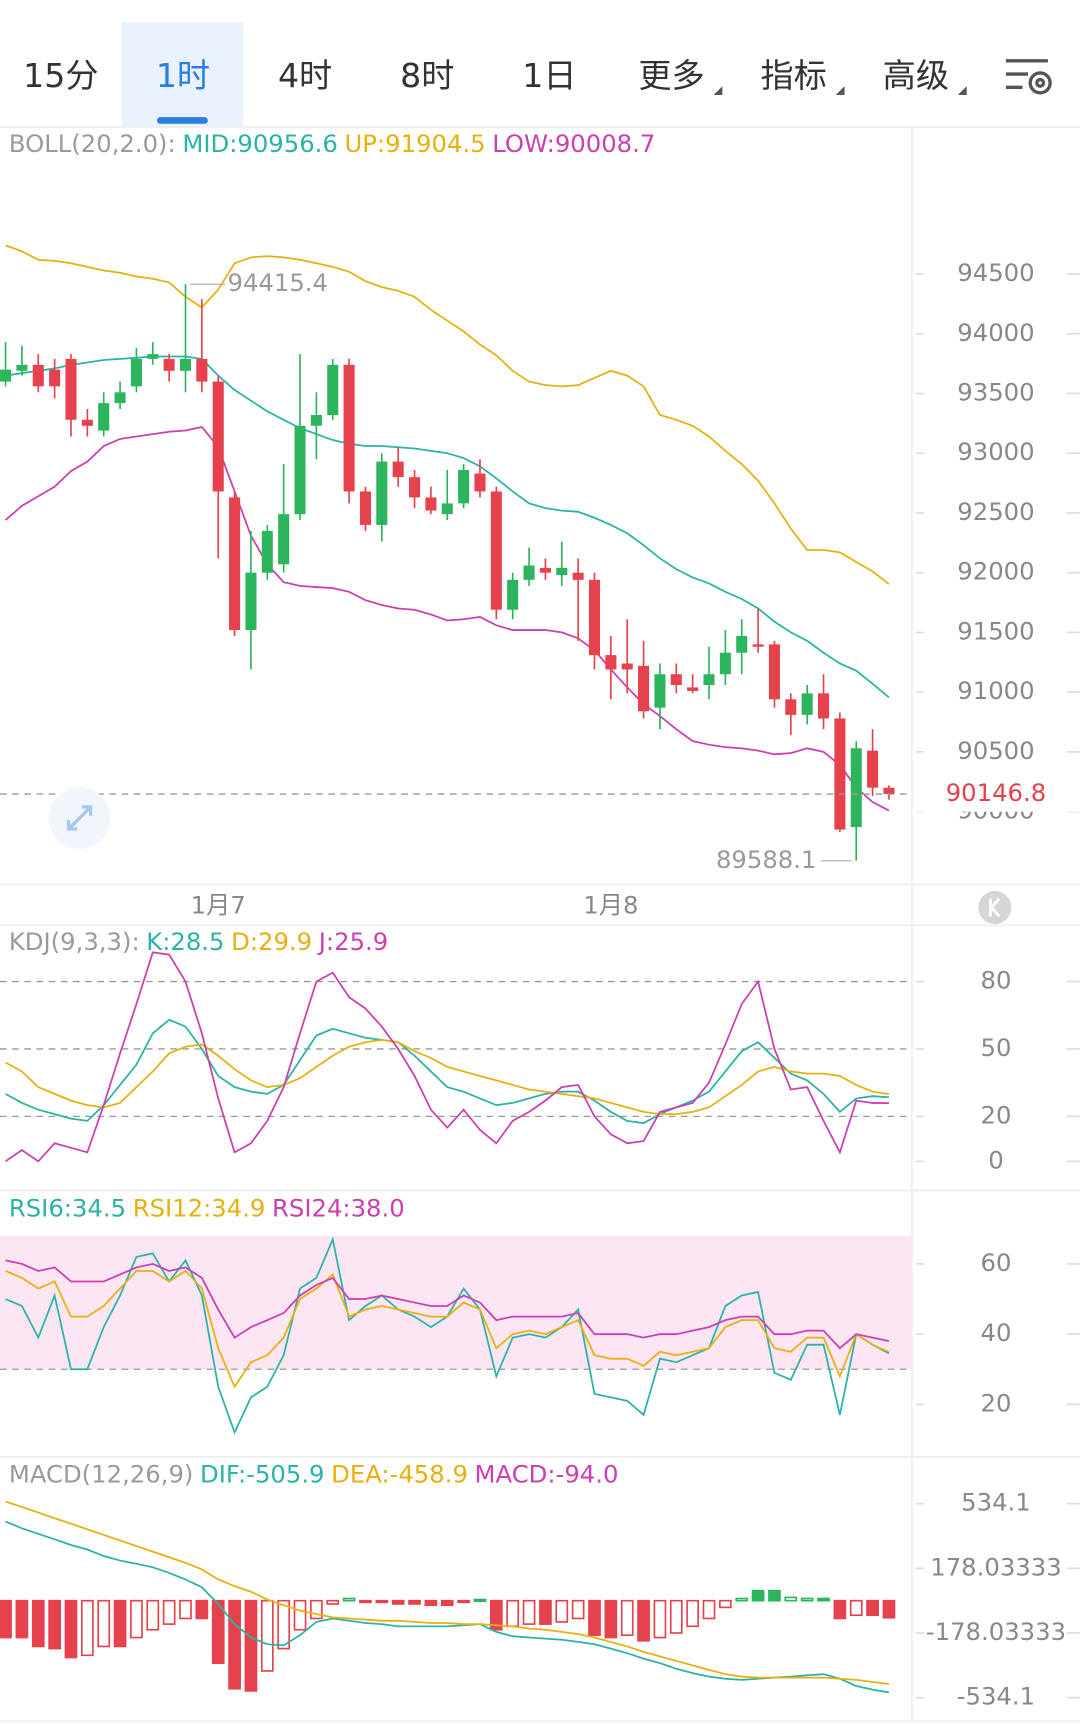 This screenshot has width=1080, height=1733. What do you see at coordinates (995, 511) in the screenshot?
I see `y-tick-label: 92500` at bounding box center [995, 511].